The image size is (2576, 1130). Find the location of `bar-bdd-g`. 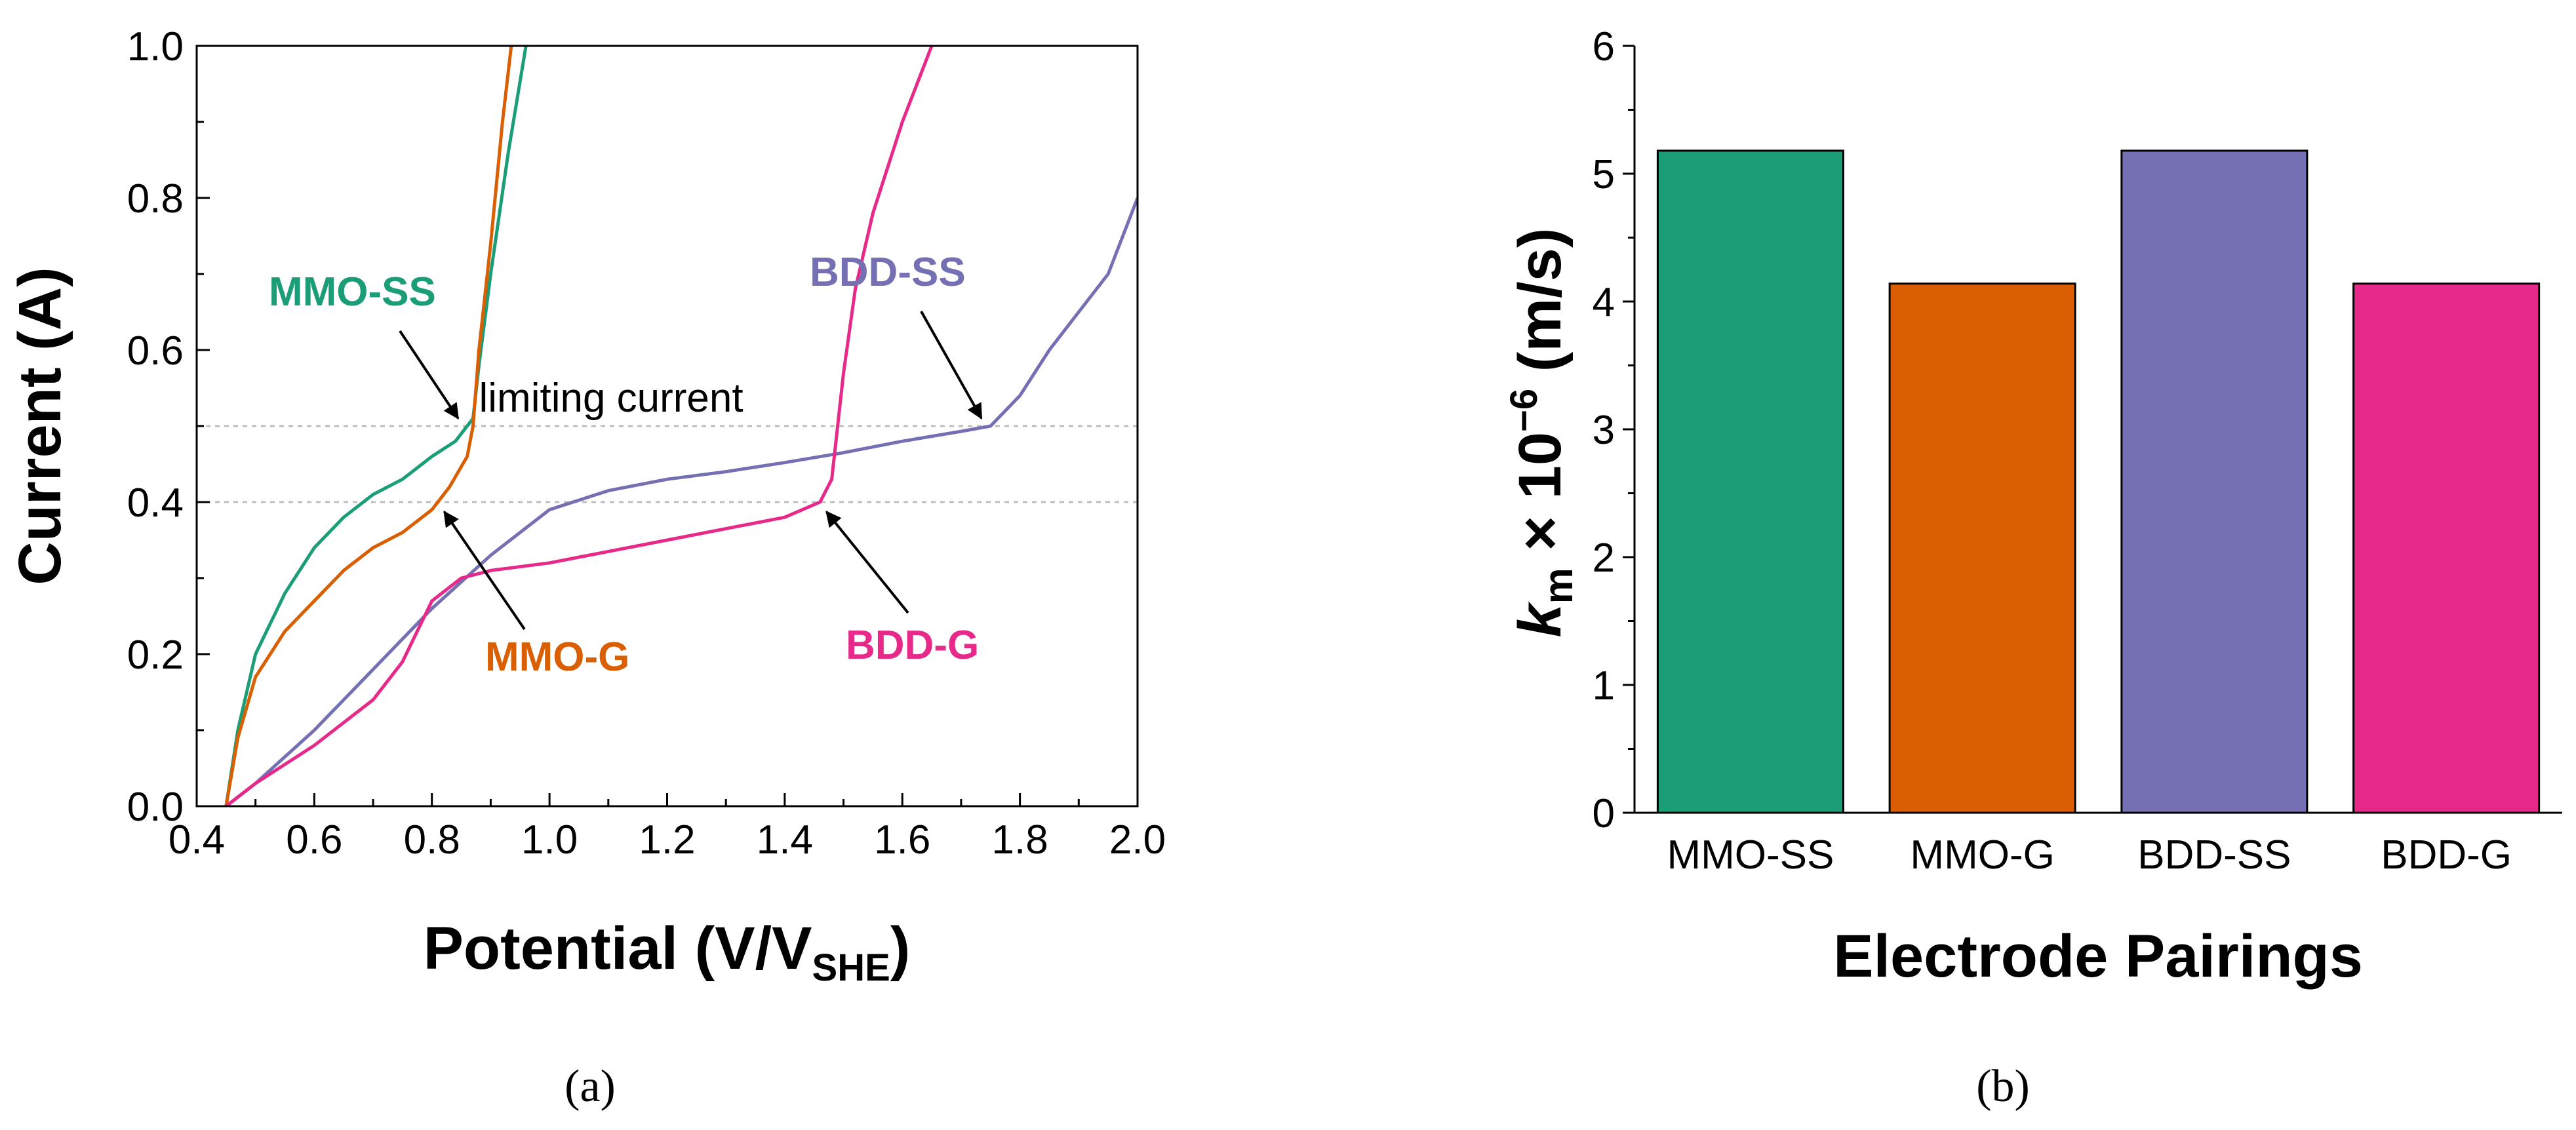

bar-bdd-g is located at coordinates (2446, 548).